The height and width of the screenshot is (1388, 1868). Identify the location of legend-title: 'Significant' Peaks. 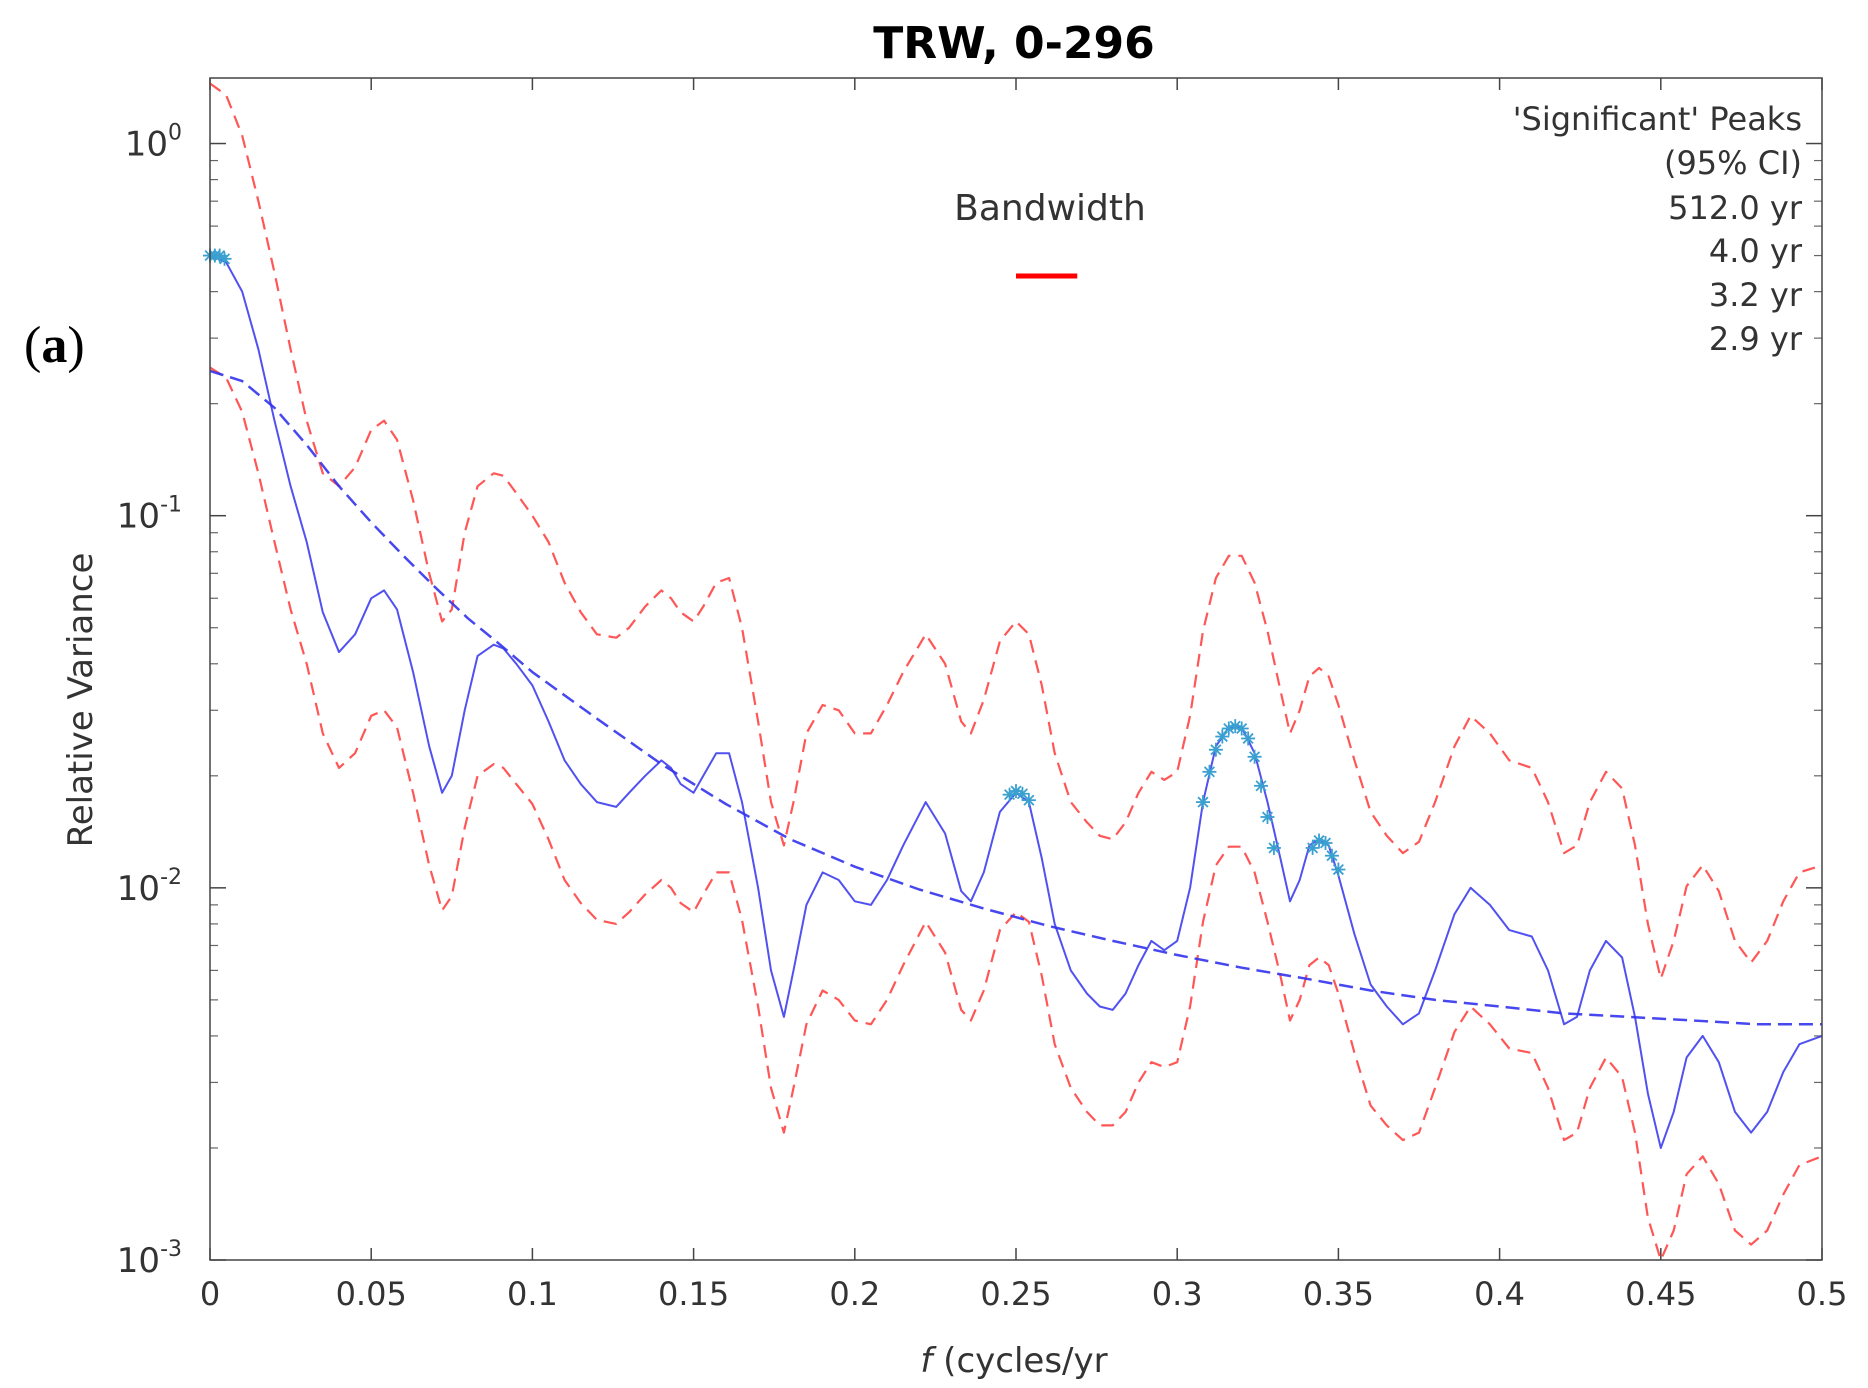
(1657, 119).